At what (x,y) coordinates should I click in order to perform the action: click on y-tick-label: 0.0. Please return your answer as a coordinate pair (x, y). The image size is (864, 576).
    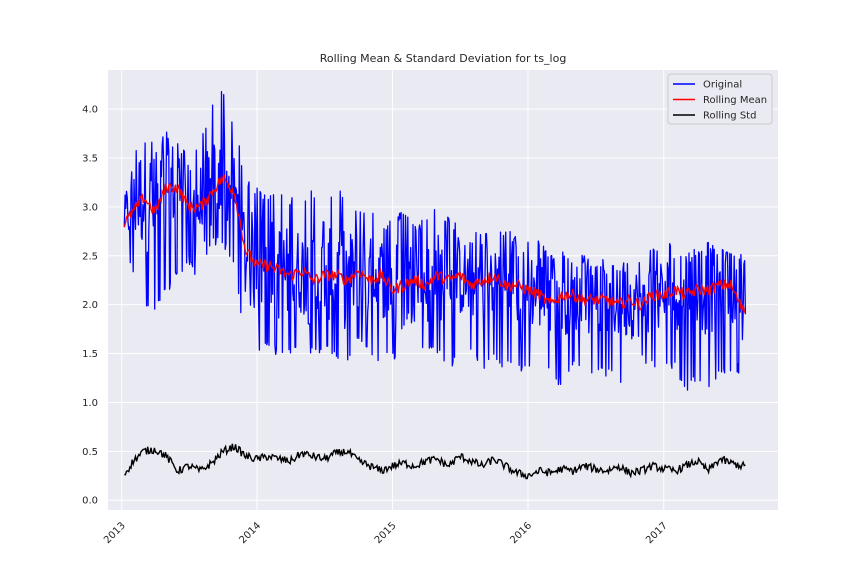
    Looking at the image, I should click on (90, 501).